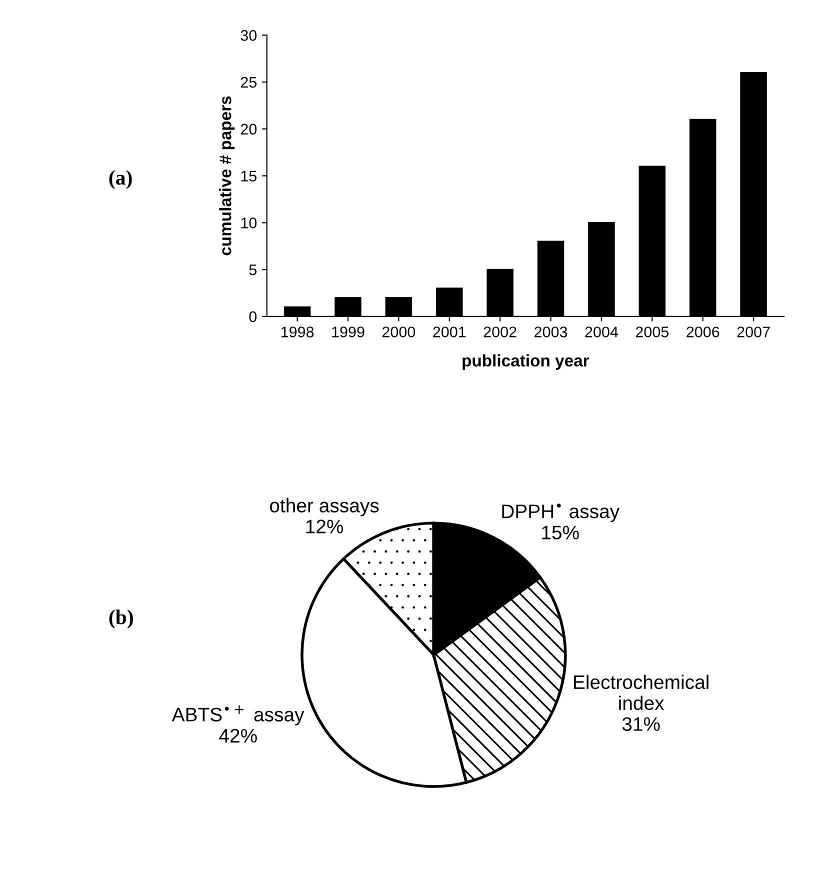 The width and height of the screenshot is (834, 879). Describe the element at coordinates (253, 316) in the screenshot. I see `y-tick-label: 0` at that location.